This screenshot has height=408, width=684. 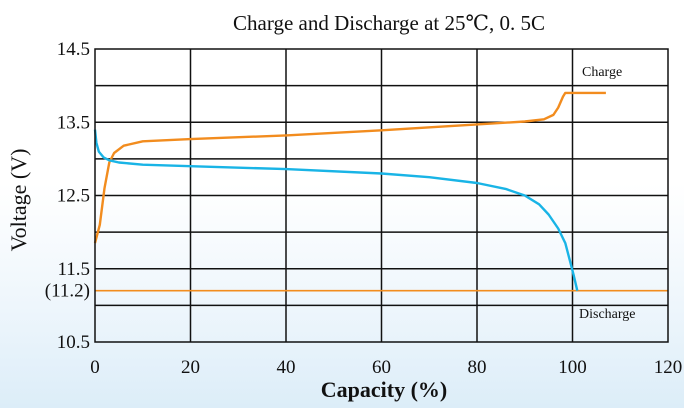 What do you see at coordinates (384, 389) in the screenshot?
I see `x-axis-label: Capacity (%)` at bounding box center [384, 389].